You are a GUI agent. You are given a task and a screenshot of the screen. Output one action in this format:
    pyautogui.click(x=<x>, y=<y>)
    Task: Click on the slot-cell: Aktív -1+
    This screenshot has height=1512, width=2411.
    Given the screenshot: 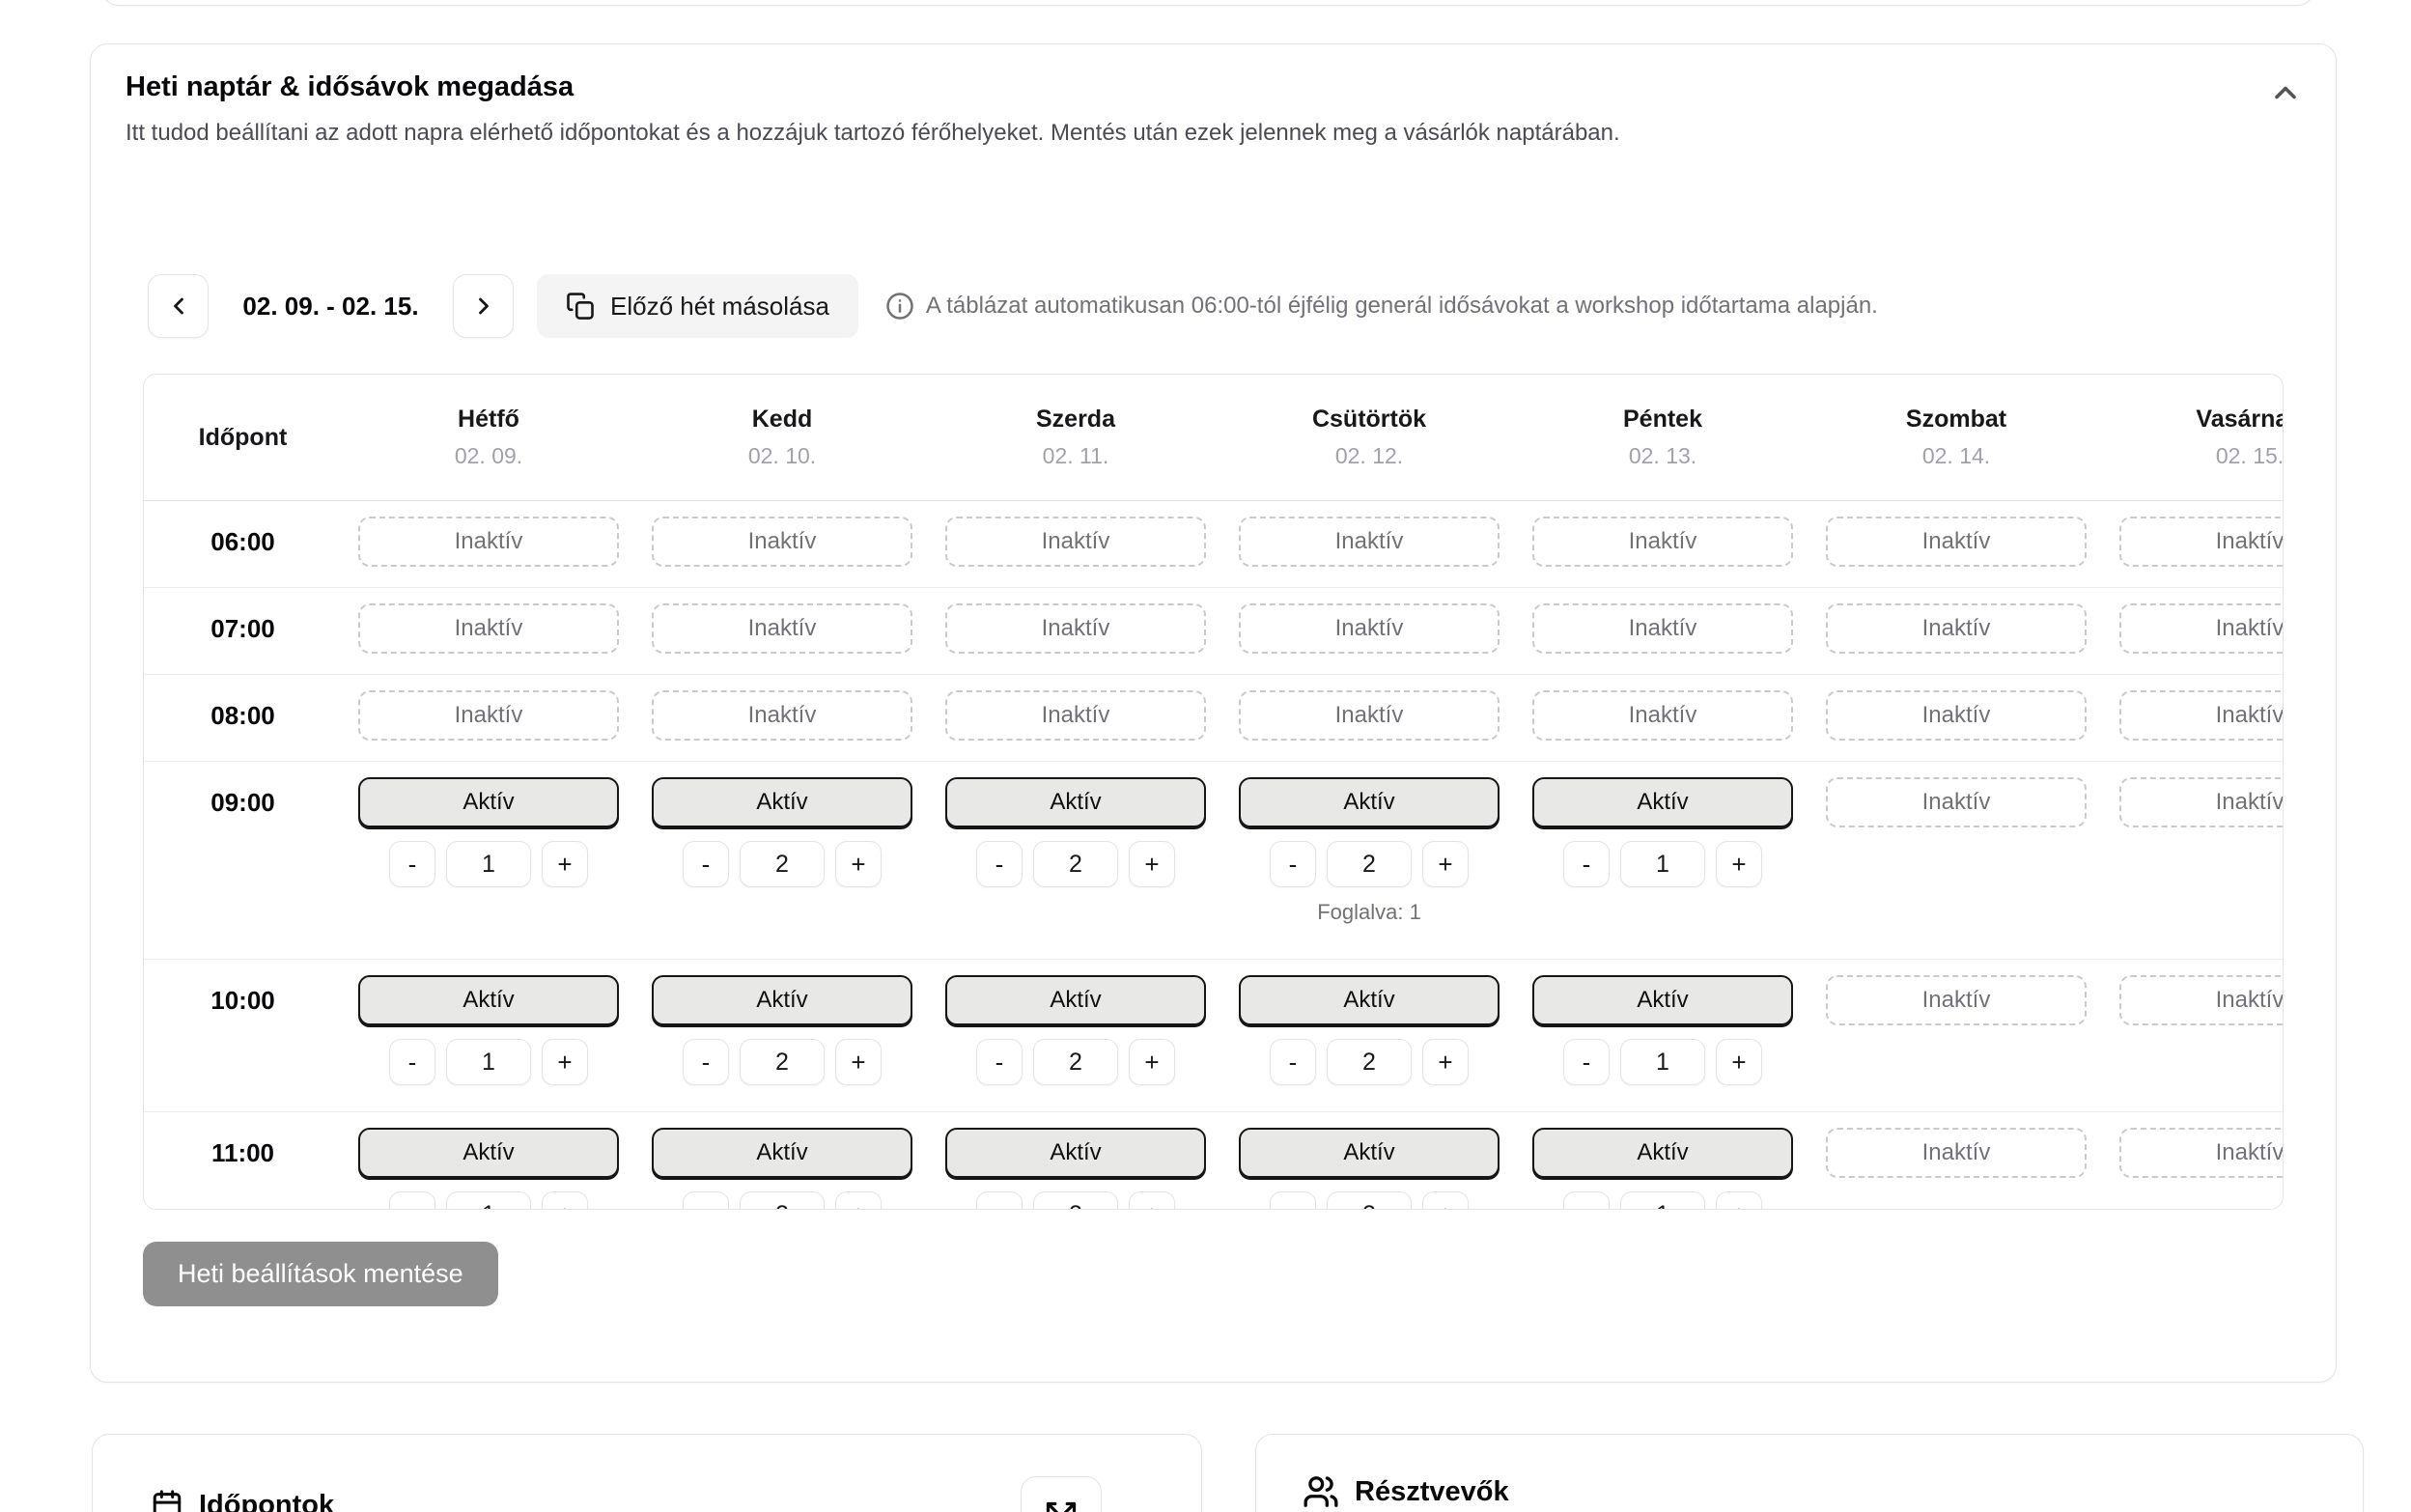 What is the action you would take?
    pyautogui.click(x=488, y=861)
    